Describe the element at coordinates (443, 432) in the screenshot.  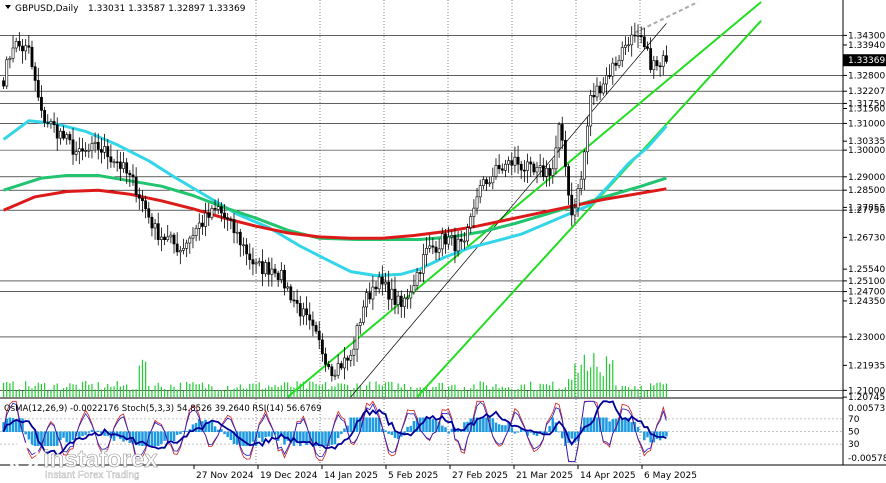
I see `oscillator-panel: 0.00573770 50 30 -0.005780` at that location.